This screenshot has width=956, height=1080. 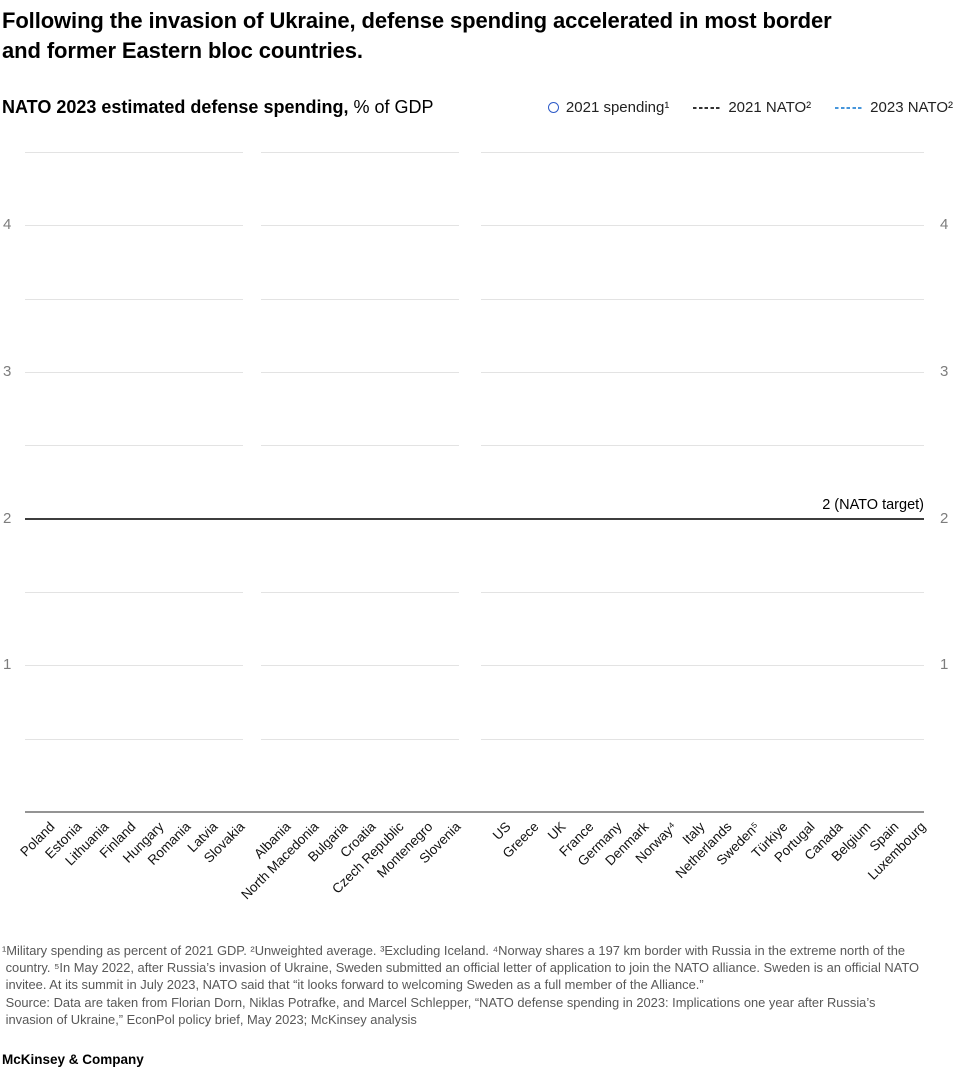 I want to click on y-axis-tick-label-right: 2, so click(x=944, y=518).